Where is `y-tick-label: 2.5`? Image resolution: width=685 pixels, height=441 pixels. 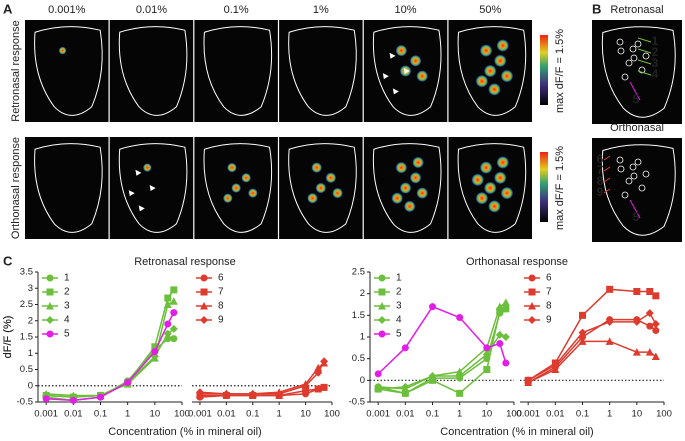 y-tick-label: 2.5 is located at coordinates (26, 304).